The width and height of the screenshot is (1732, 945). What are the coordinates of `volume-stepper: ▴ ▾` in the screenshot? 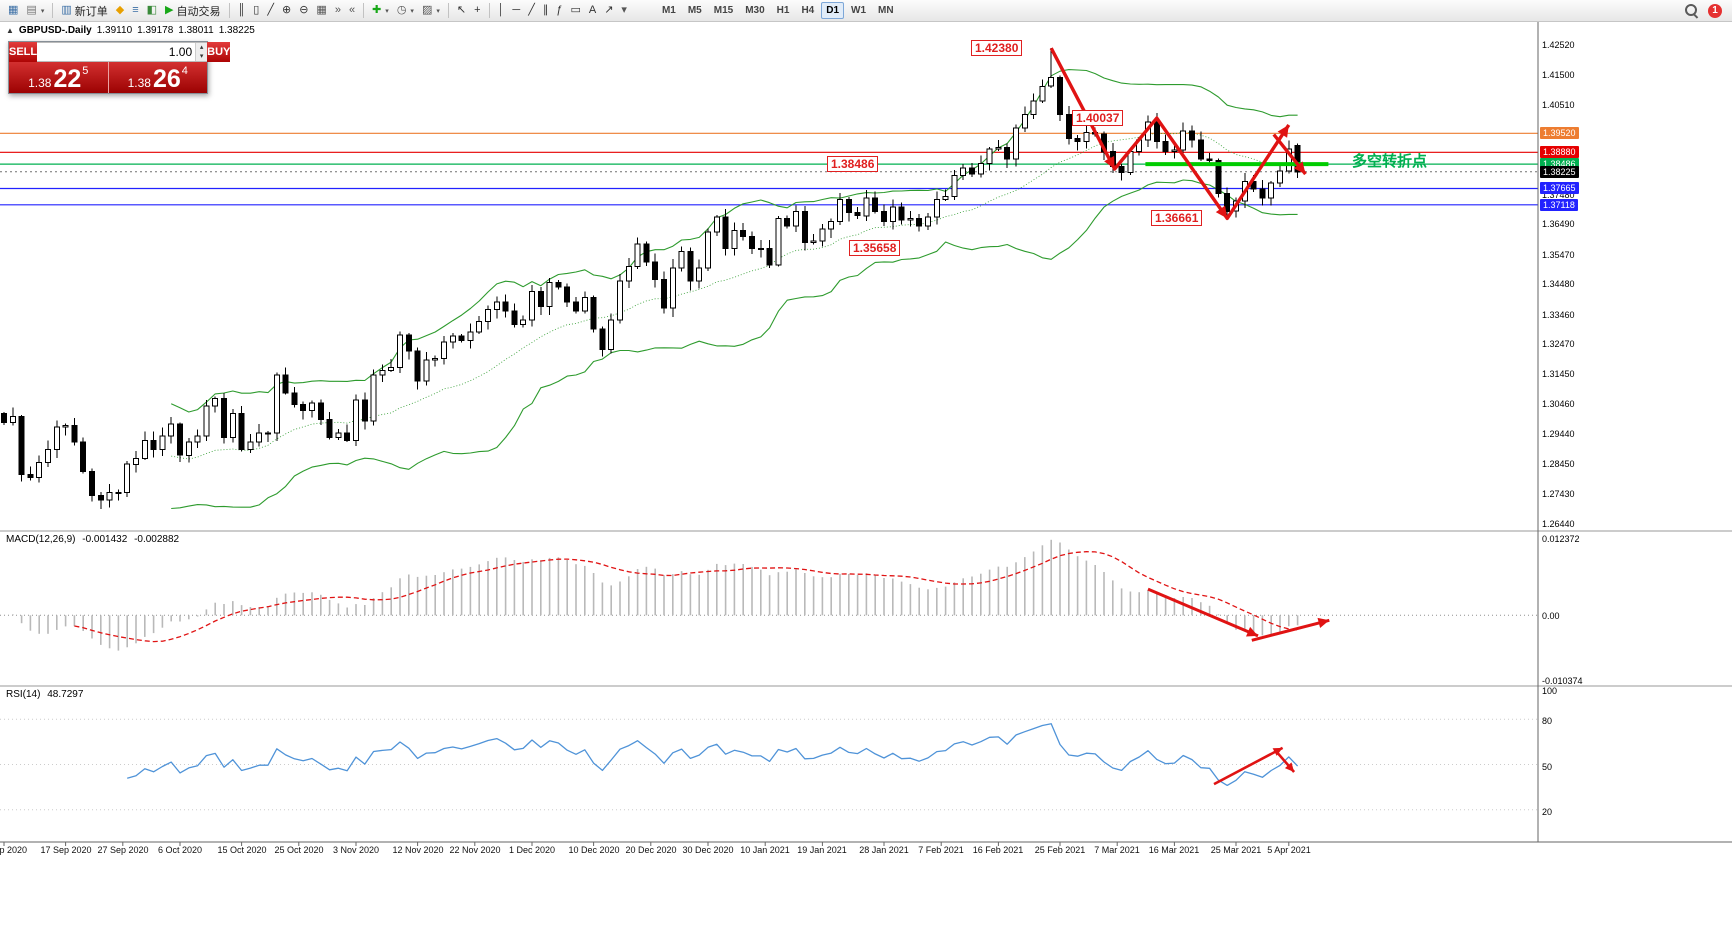 It's located at (201, 52).